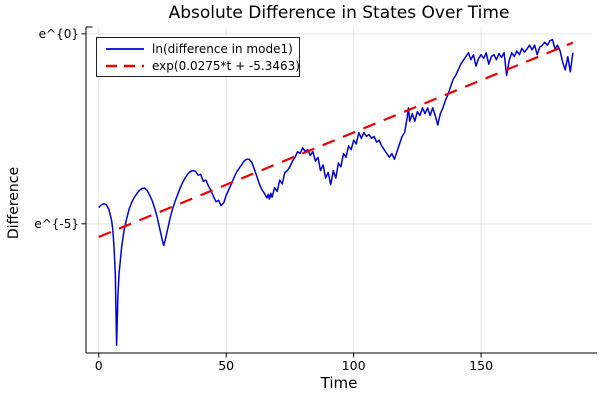 This screenshot has width=600, height=400. What do you see at coordinates (222, 48) in the screenshot?
I see `legend-label: ln(difference in mode1)` at bounding box center [222, 48].